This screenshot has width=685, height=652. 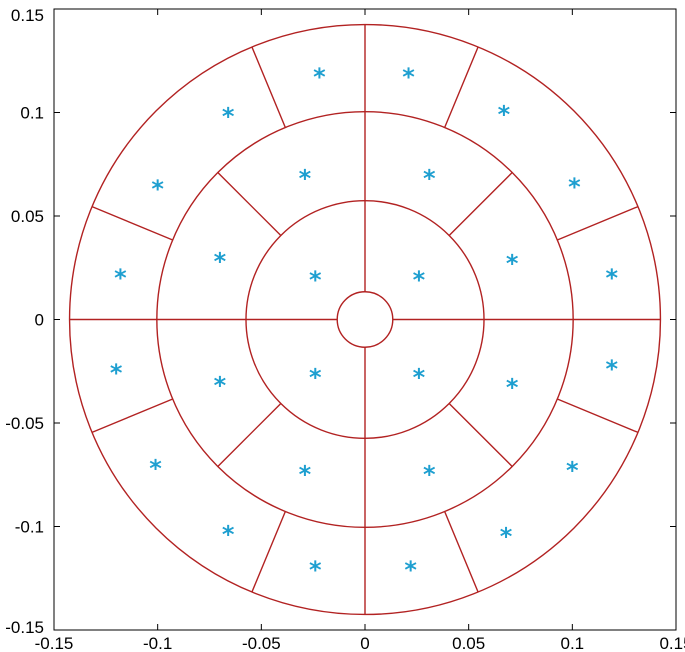 I want to click on y-tick-label: 0.05, so click(x=27, y=216).